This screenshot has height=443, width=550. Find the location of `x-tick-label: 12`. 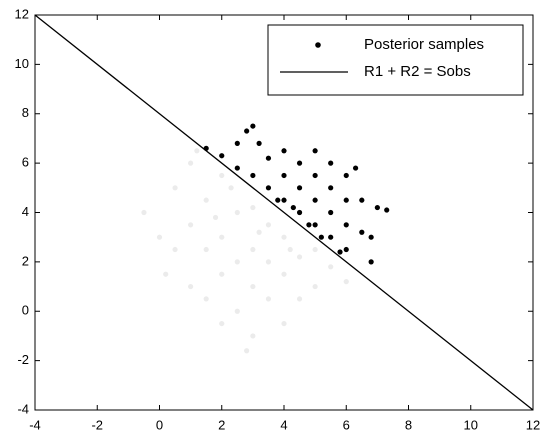

x-tick-label: 12 is located at coordinates (533, 424).